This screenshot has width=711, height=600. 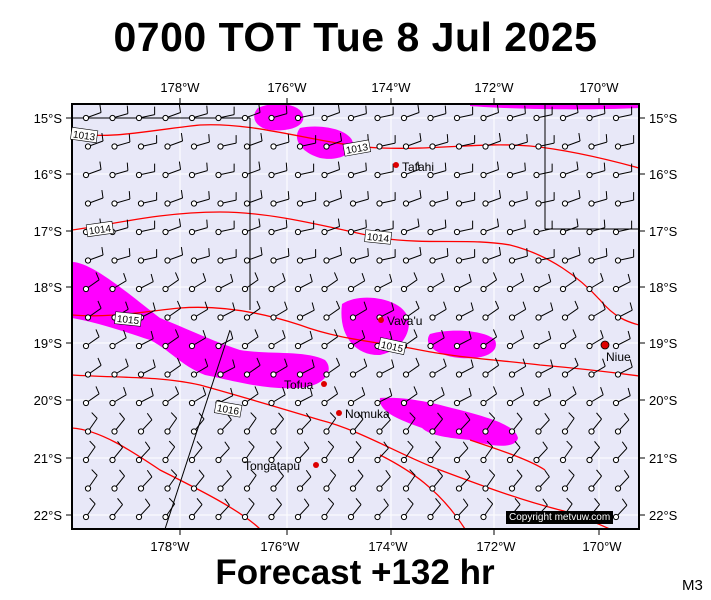 What do you see at coordinates (48, 515) in the screenshot?
I see `lat-label: 22°S` at bounding box center [48, 515].